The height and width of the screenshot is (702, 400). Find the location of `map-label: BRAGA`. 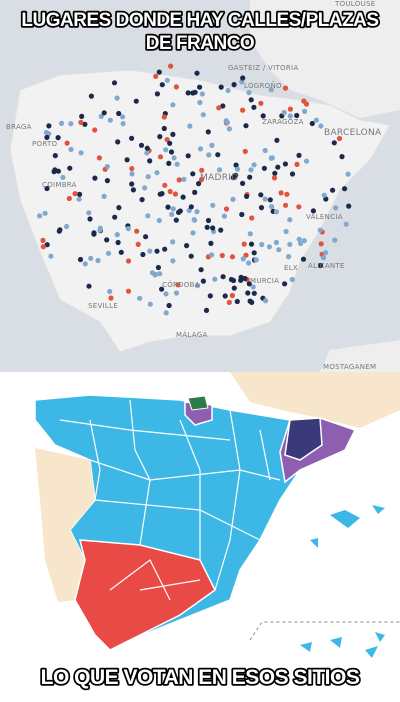

map-label: BRAGA is located at coordinates (19, 127).